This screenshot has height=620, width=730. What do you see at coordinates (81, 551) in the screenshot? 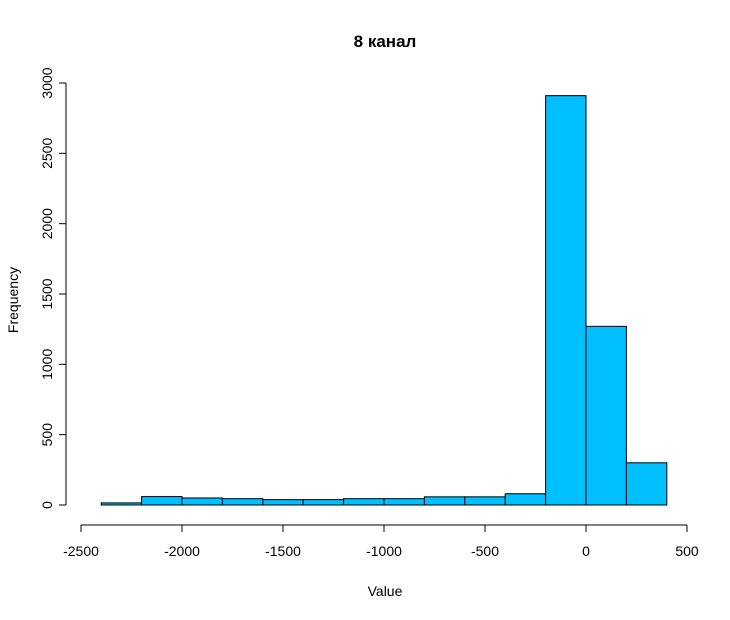
I see `x-tick-label-0: -2500` at bounding box center [81, 551].